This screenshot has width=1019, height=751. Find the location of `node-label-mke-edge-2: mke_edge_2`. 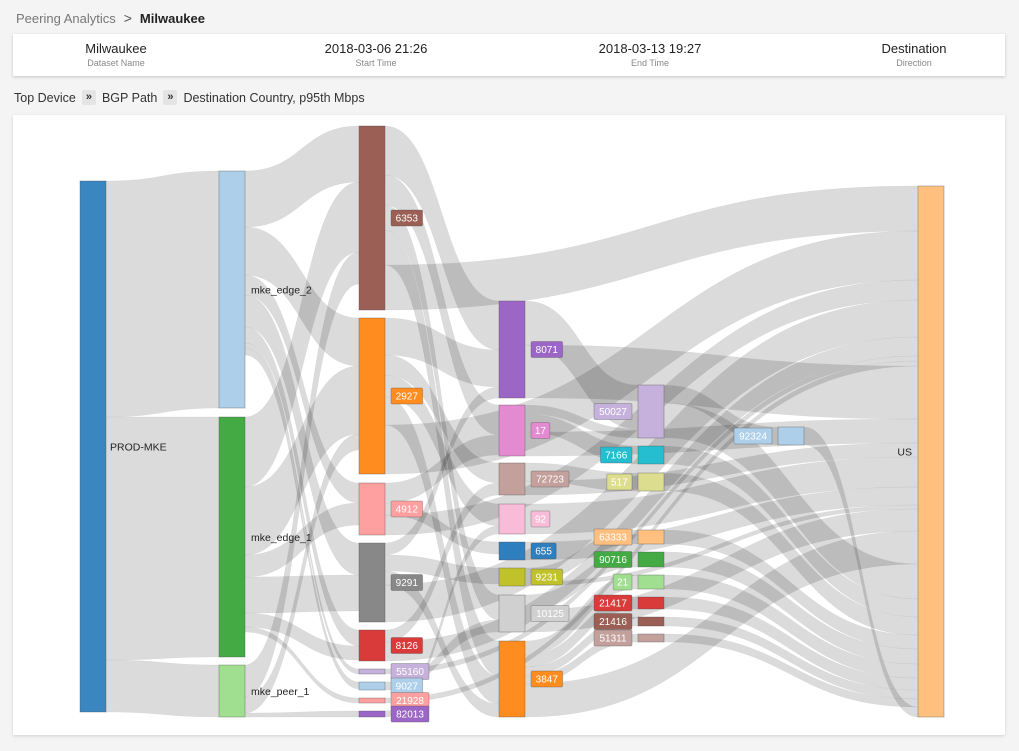

node-label-mke-edge-2: mke_edge_2 is located at coordinates (281, 291).